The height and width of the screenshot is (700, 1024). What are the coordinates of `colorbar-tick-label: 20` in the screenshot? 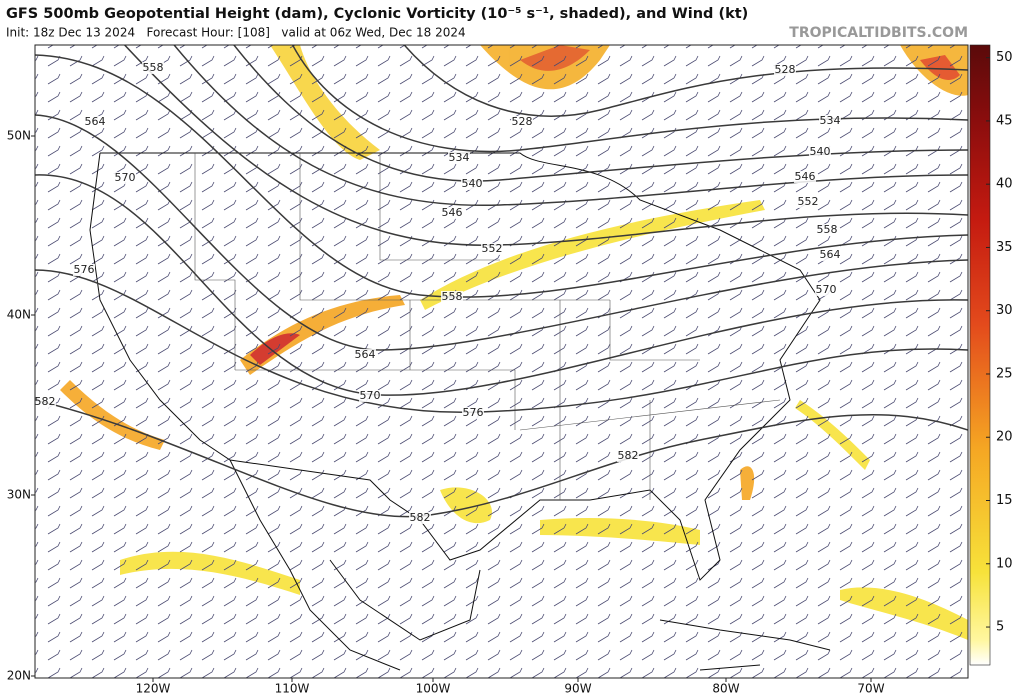 It's located at (1004, 437).